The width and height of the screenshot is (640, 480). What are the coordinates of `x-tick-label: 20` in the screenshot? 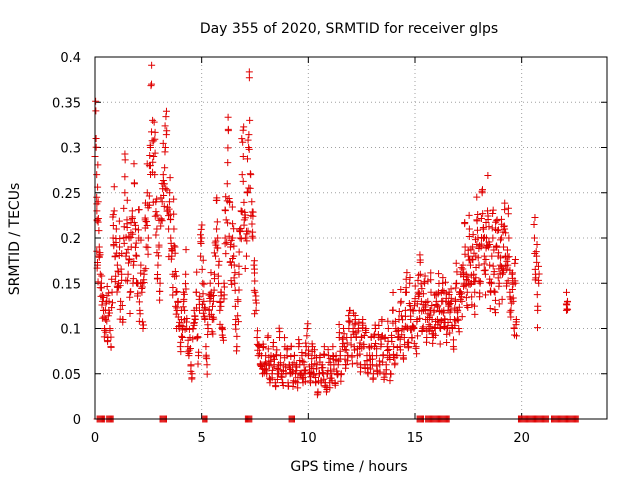 It's located at (521, 438).